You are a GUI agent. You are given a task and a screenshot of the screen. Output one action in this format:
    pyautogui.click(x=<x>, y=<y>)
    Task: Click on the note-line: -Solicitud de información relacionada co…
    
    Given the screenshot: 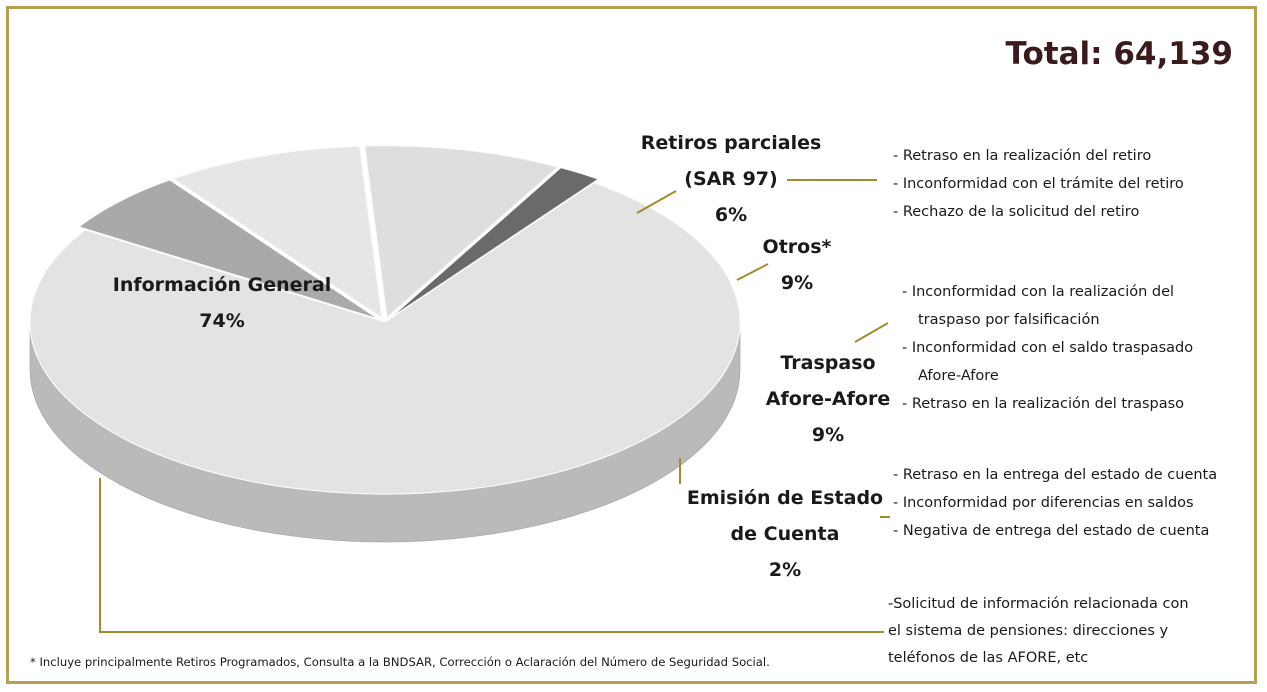 What is the action you would take?
    pyautogui.click(x=1038, y=604)
    